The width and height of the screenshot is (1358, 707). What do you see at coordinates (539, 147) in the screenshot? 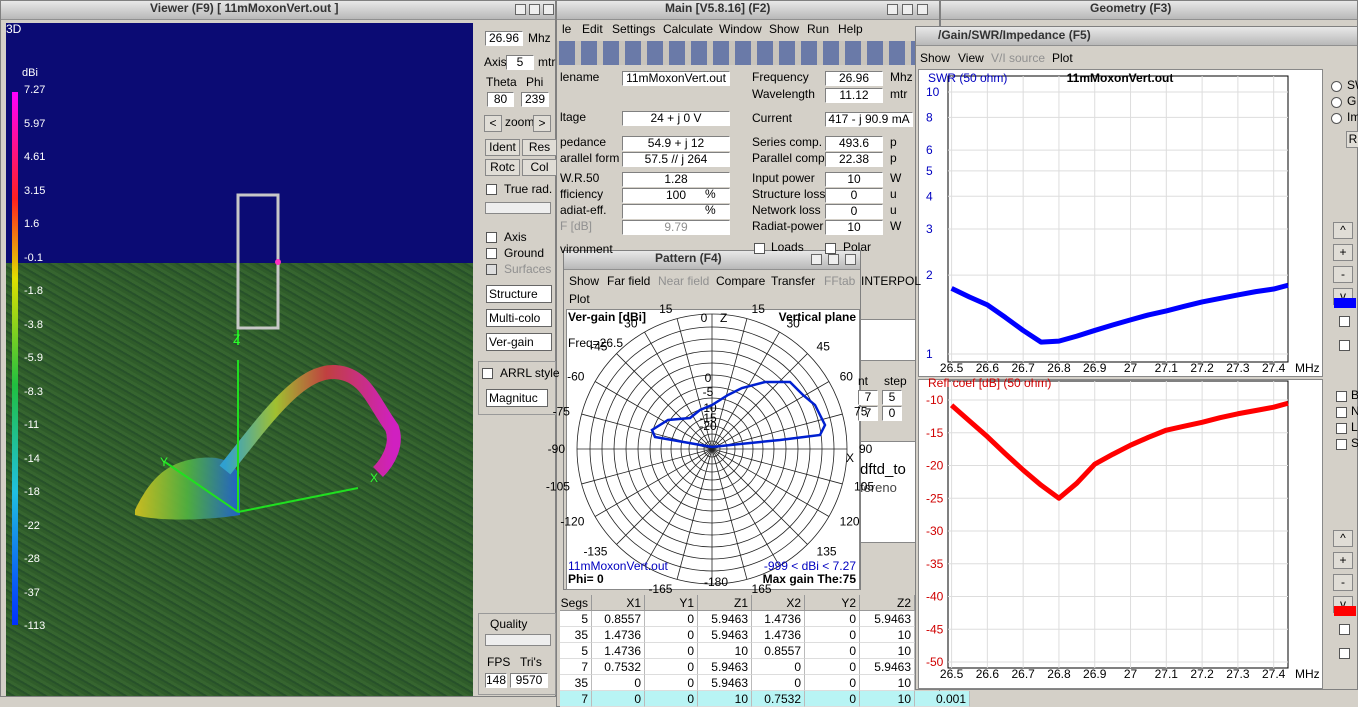
I see `button: Res` at bounding box center [539, 147].